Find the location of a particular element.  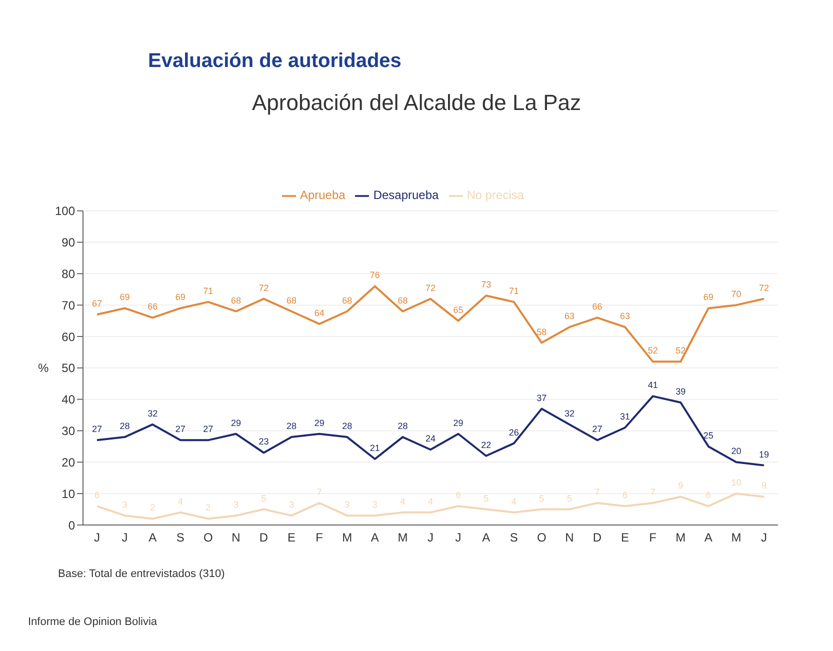

data-label: 39 is located at coordinates (681, 391).